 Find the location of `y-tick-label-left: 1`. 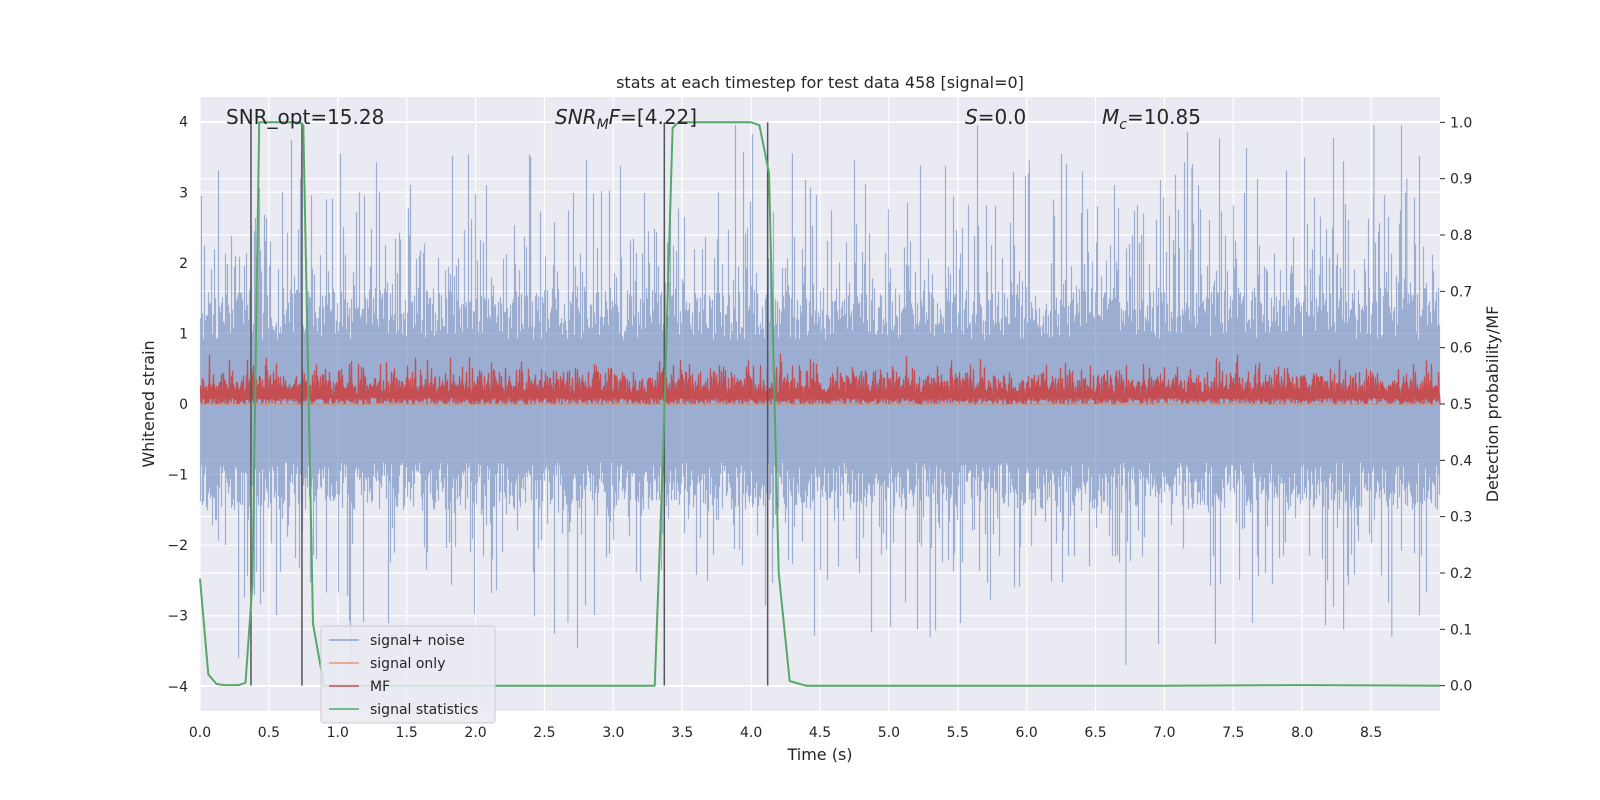

y-tick-label-left: 1 is located at coordinates (183, 334).